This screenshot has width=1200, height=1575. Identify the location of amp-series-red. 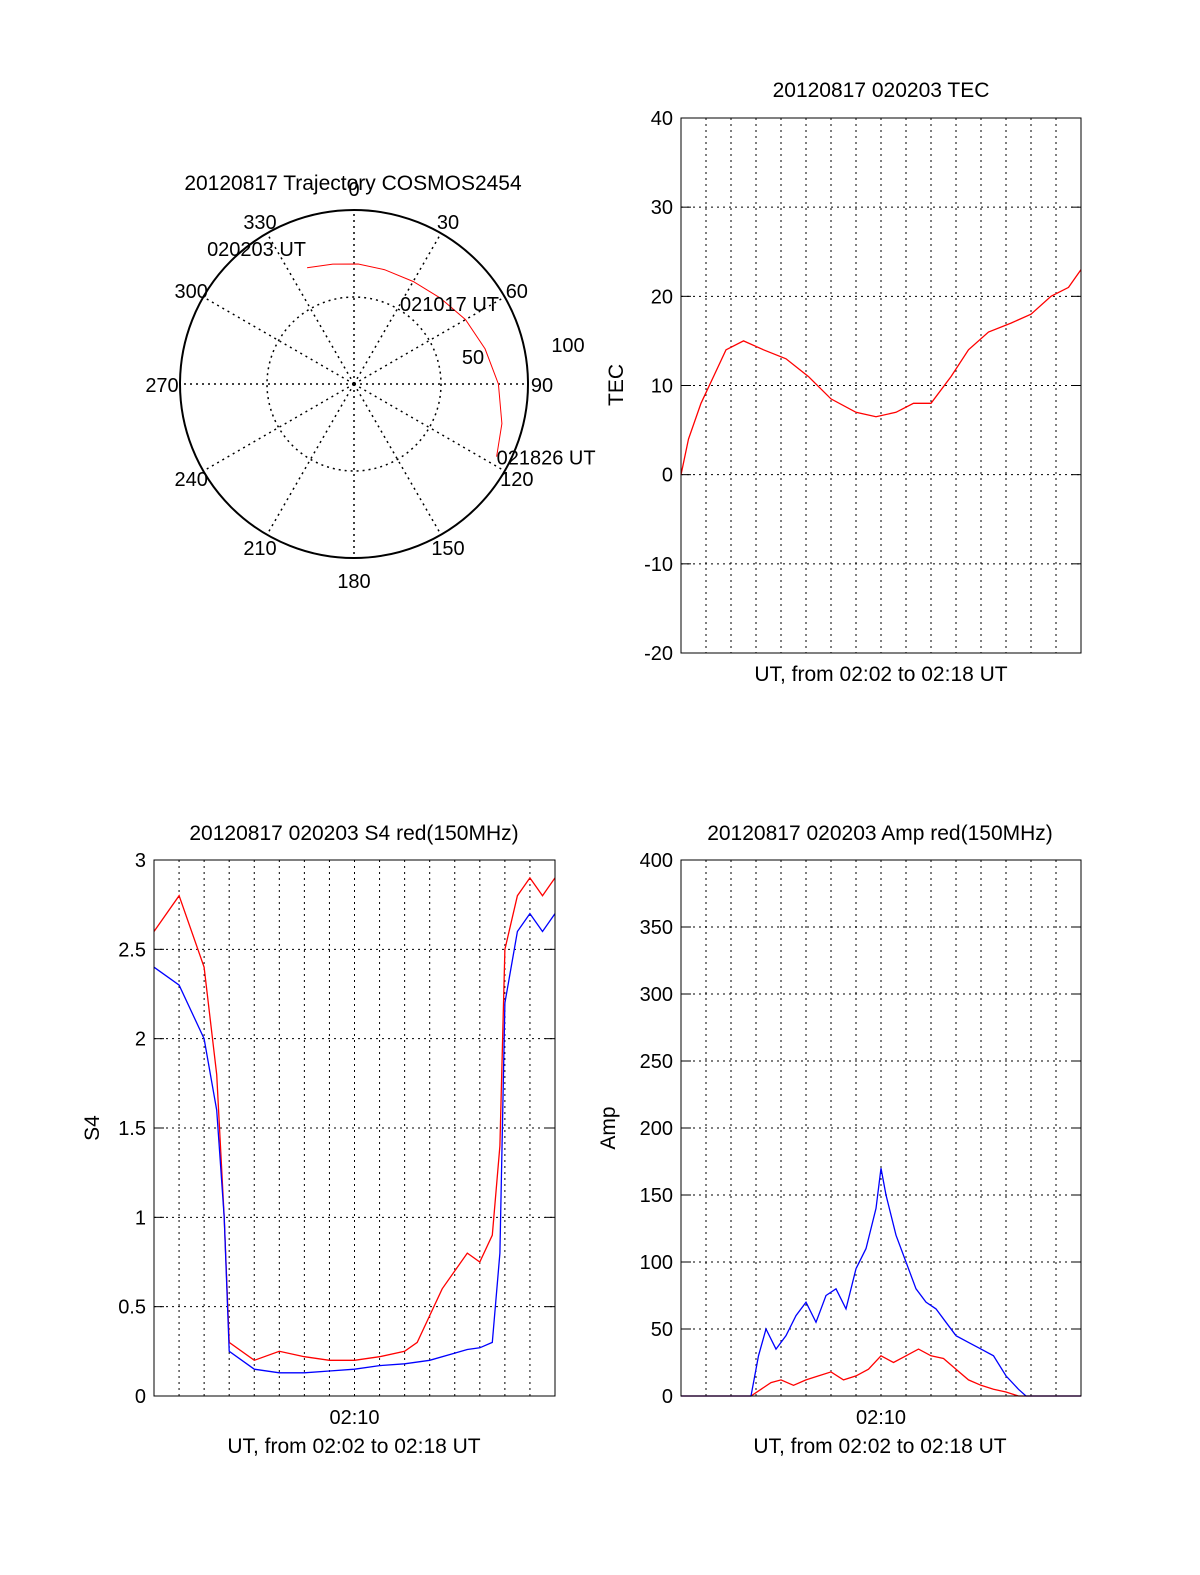
(881, 1372).